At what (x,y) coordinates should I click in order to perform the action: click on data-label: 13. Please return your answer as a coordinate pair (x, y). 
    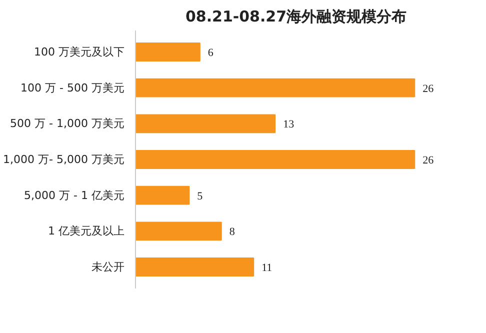
    Looking at the image, I should click on (289, 124).